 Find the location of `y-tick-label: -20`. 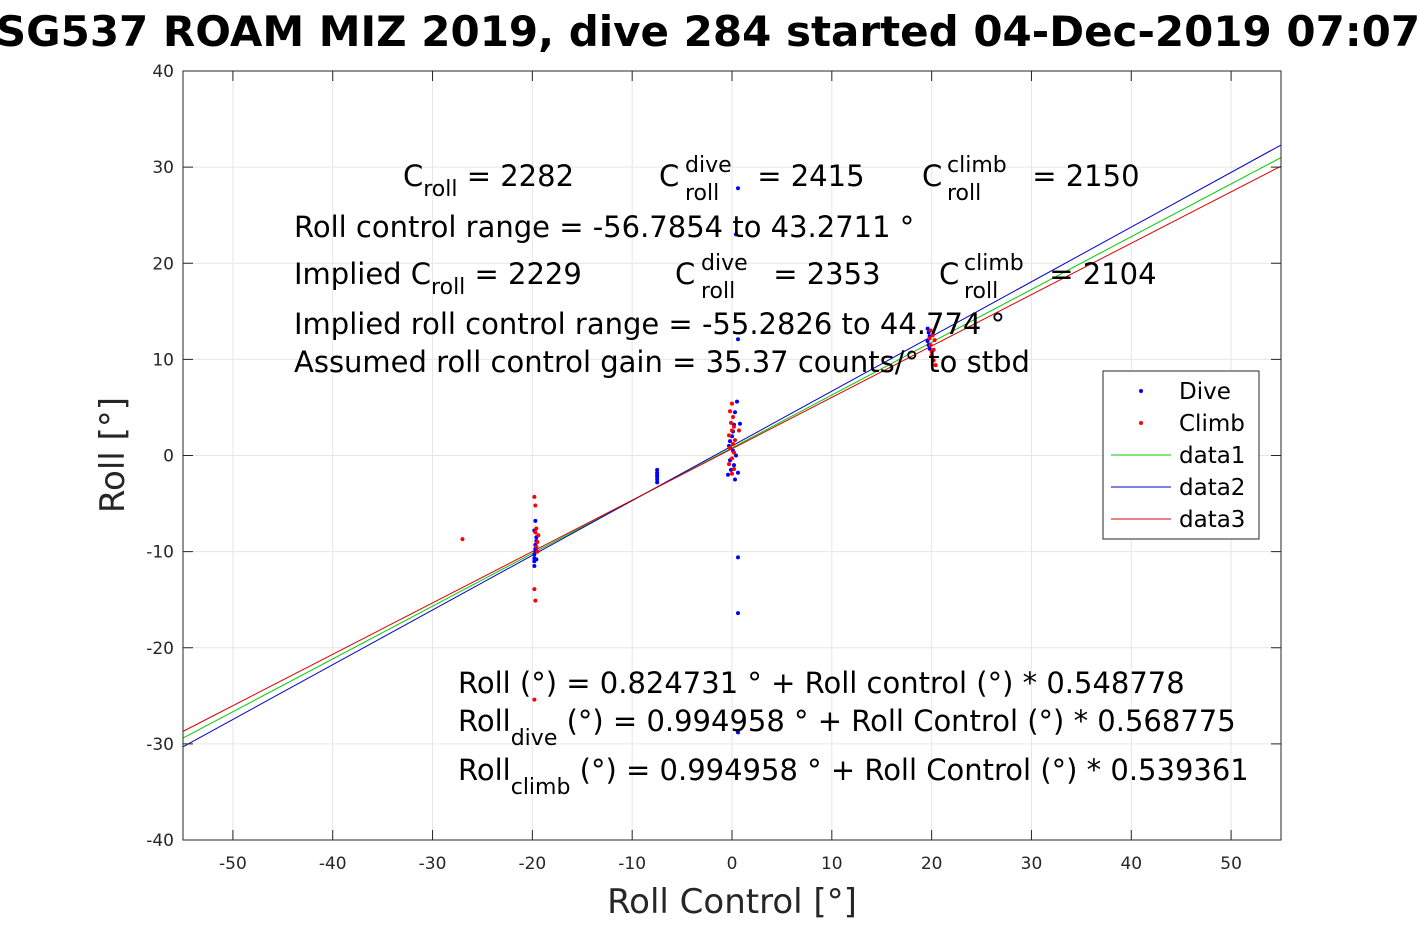

y-tick-label: -20 is located at coordinates (160, 649).